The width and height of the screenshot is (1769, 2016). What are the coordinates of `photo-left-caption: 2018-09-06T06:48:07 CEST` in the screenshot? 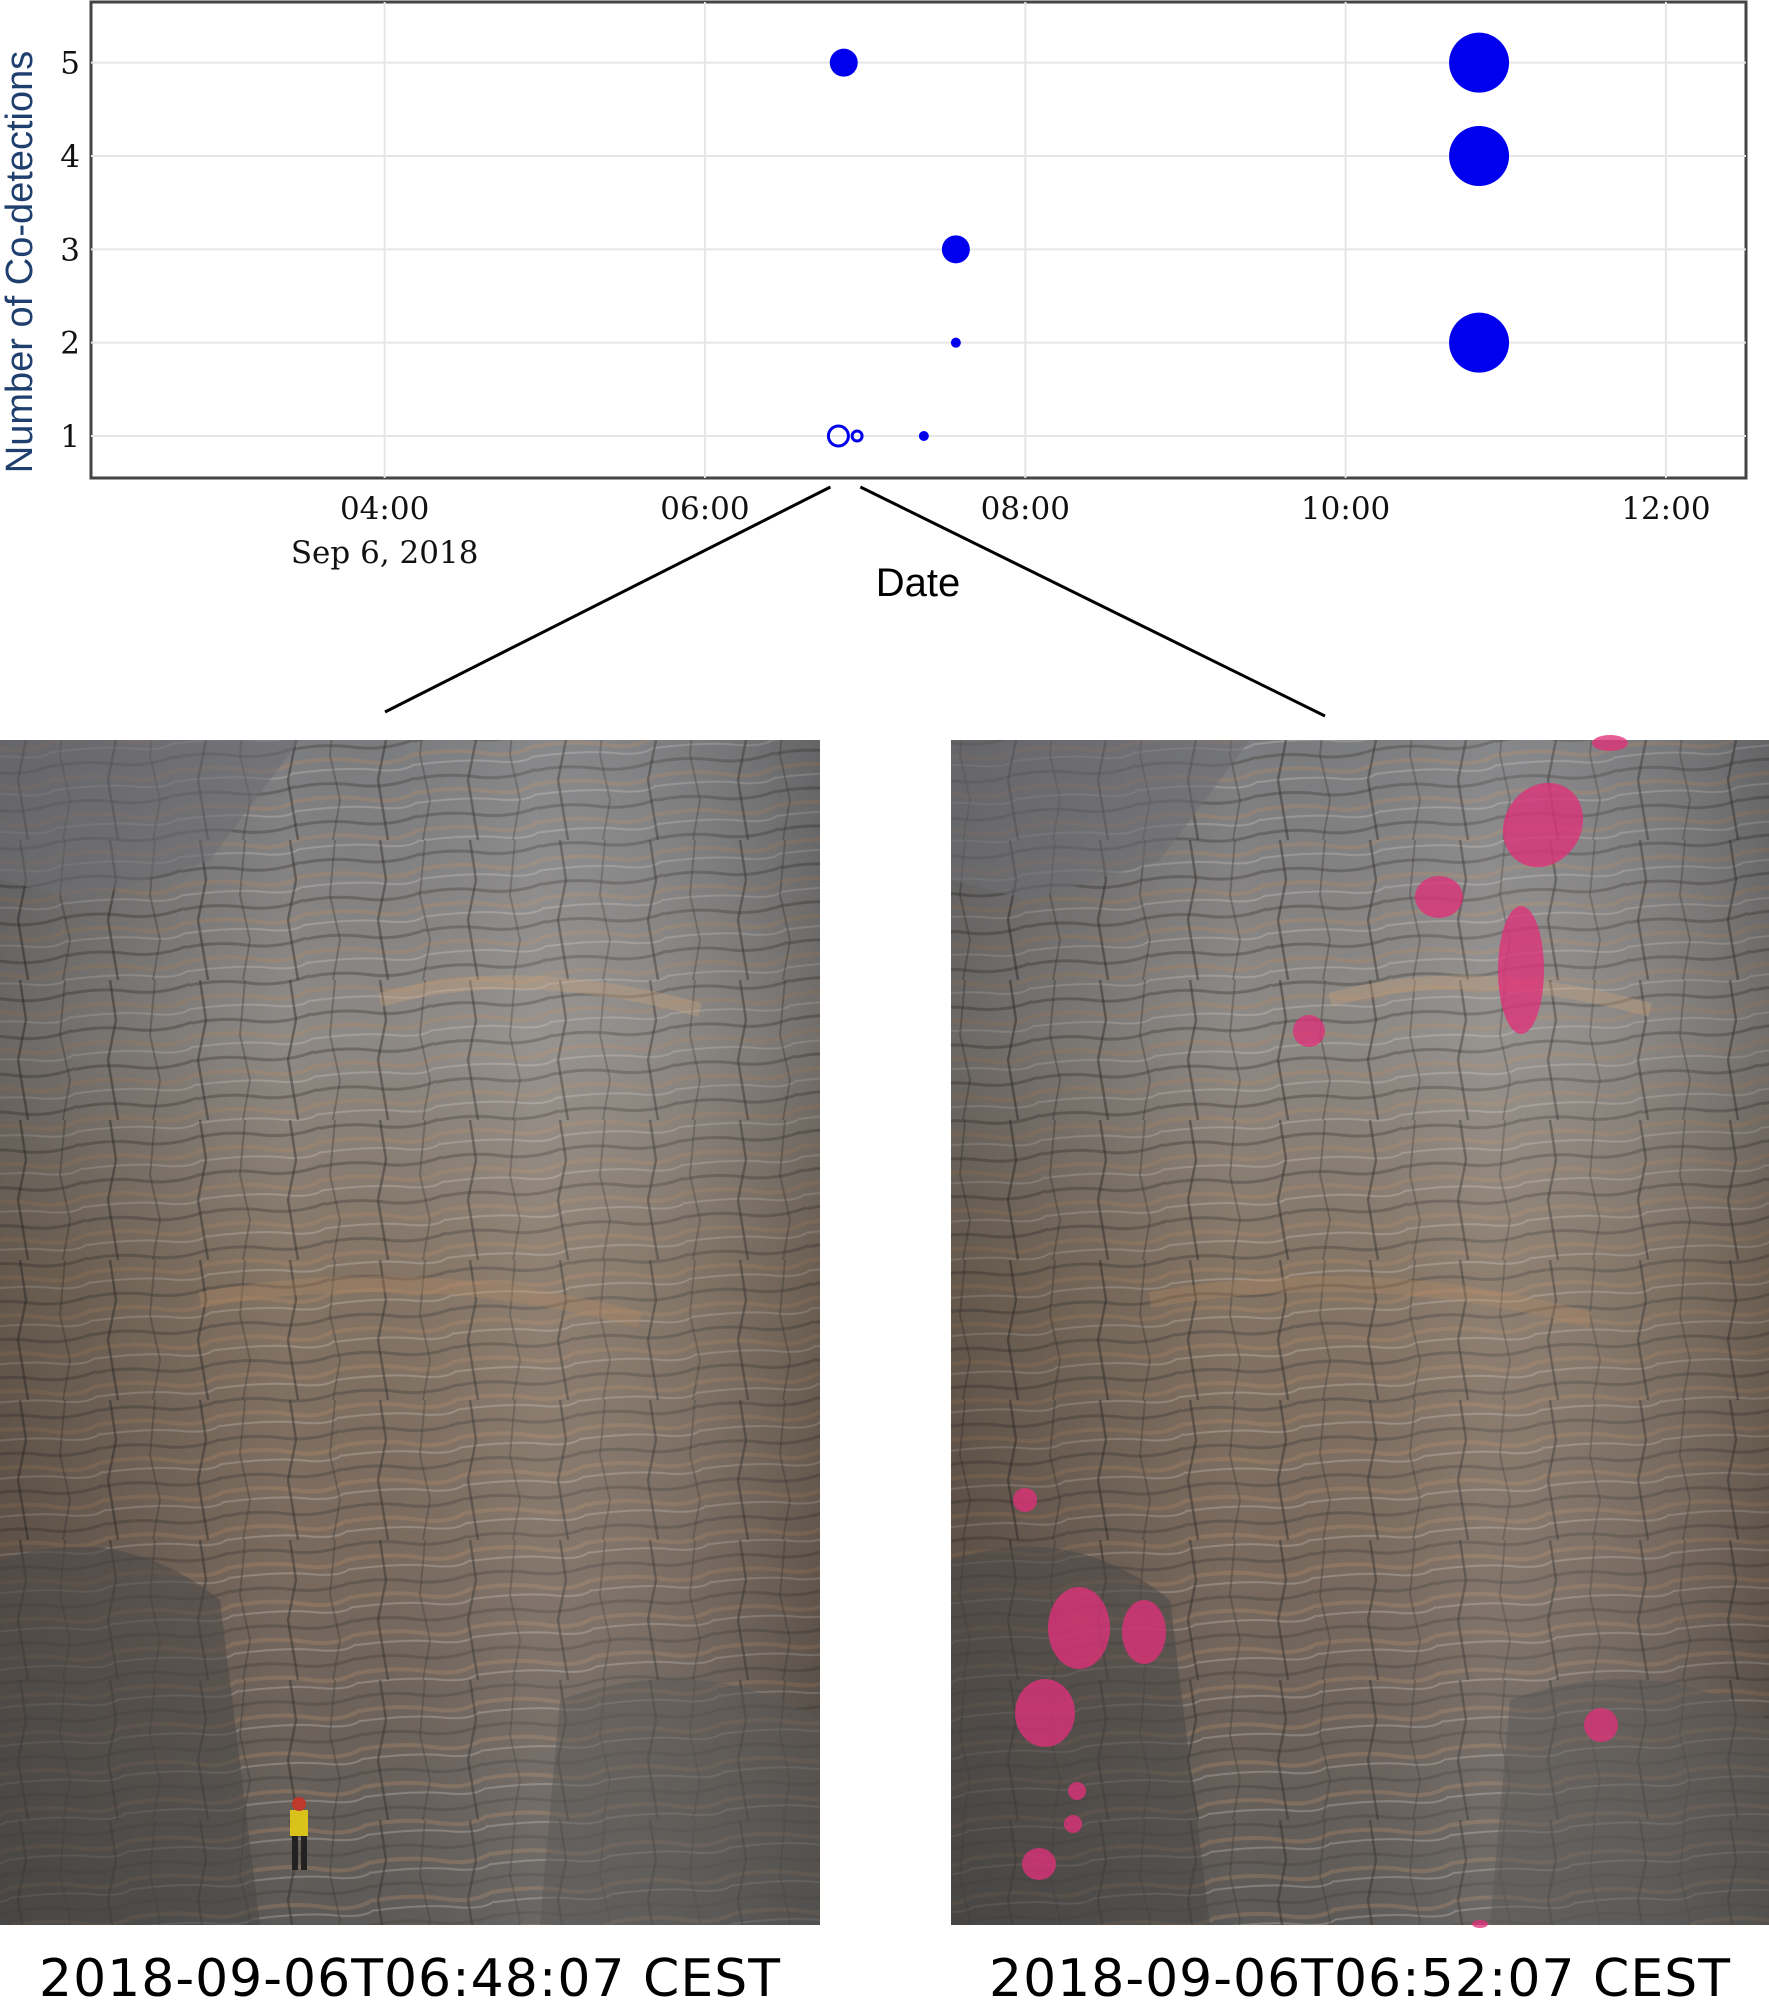 It's located at (410, 1979).